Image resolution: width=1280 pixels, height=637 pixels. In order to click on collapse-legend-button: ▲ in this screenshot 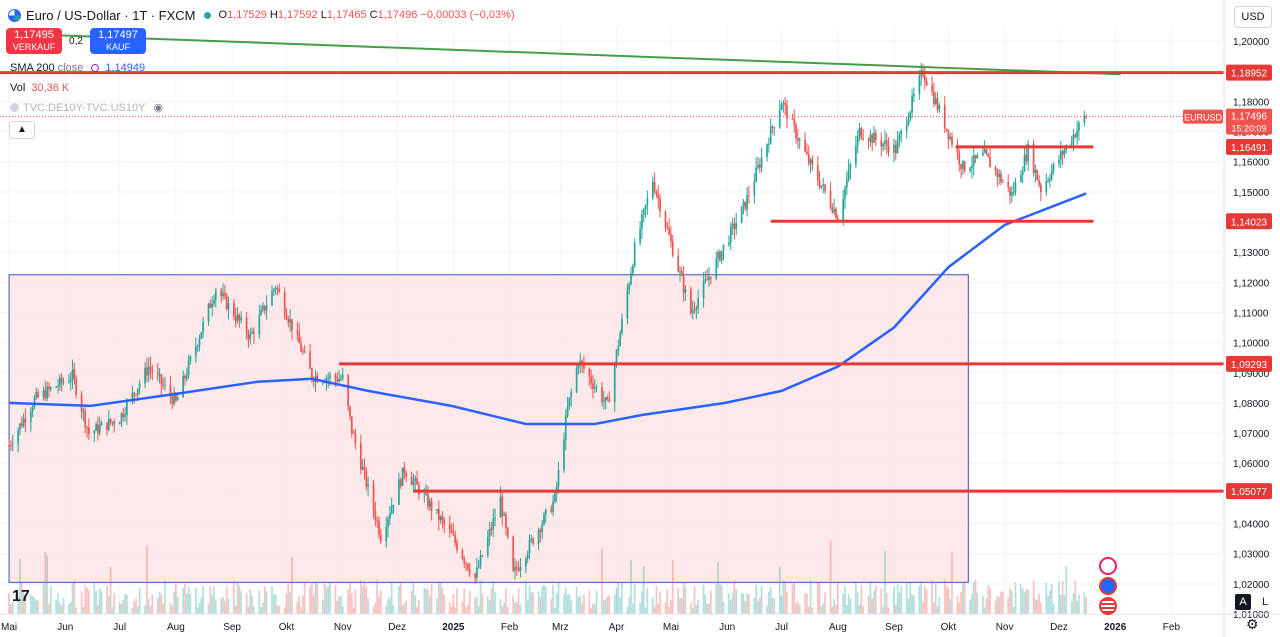, I will do `click(22, 130)`.